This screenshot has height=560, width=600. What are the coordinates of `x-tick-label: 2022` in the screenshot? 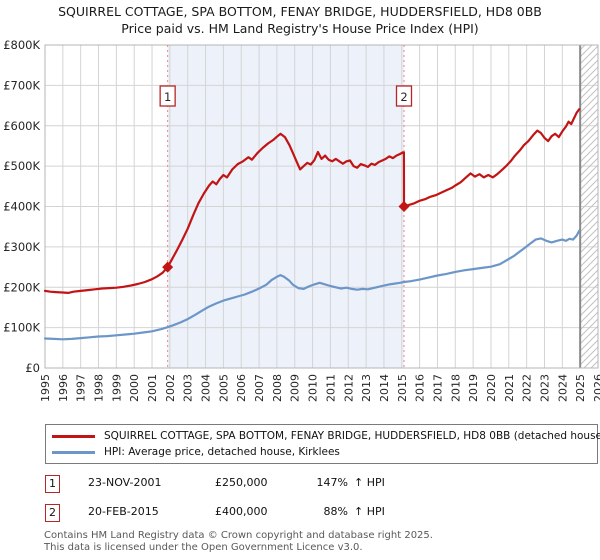 It's located at (527, 388).